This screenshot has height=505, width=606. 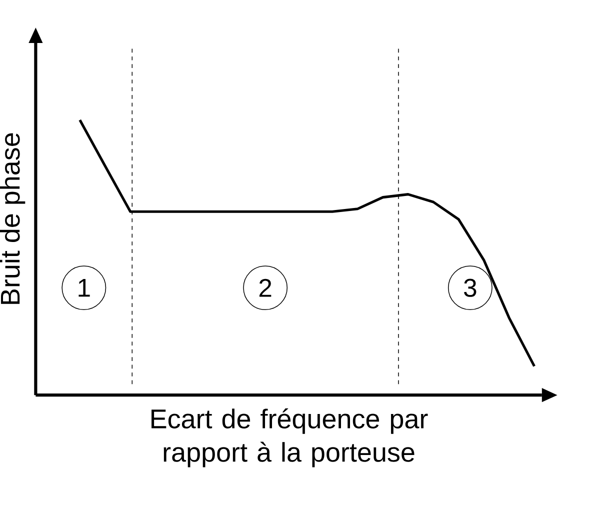 I want to click on annotation: 3, so click(x=470, y=287).